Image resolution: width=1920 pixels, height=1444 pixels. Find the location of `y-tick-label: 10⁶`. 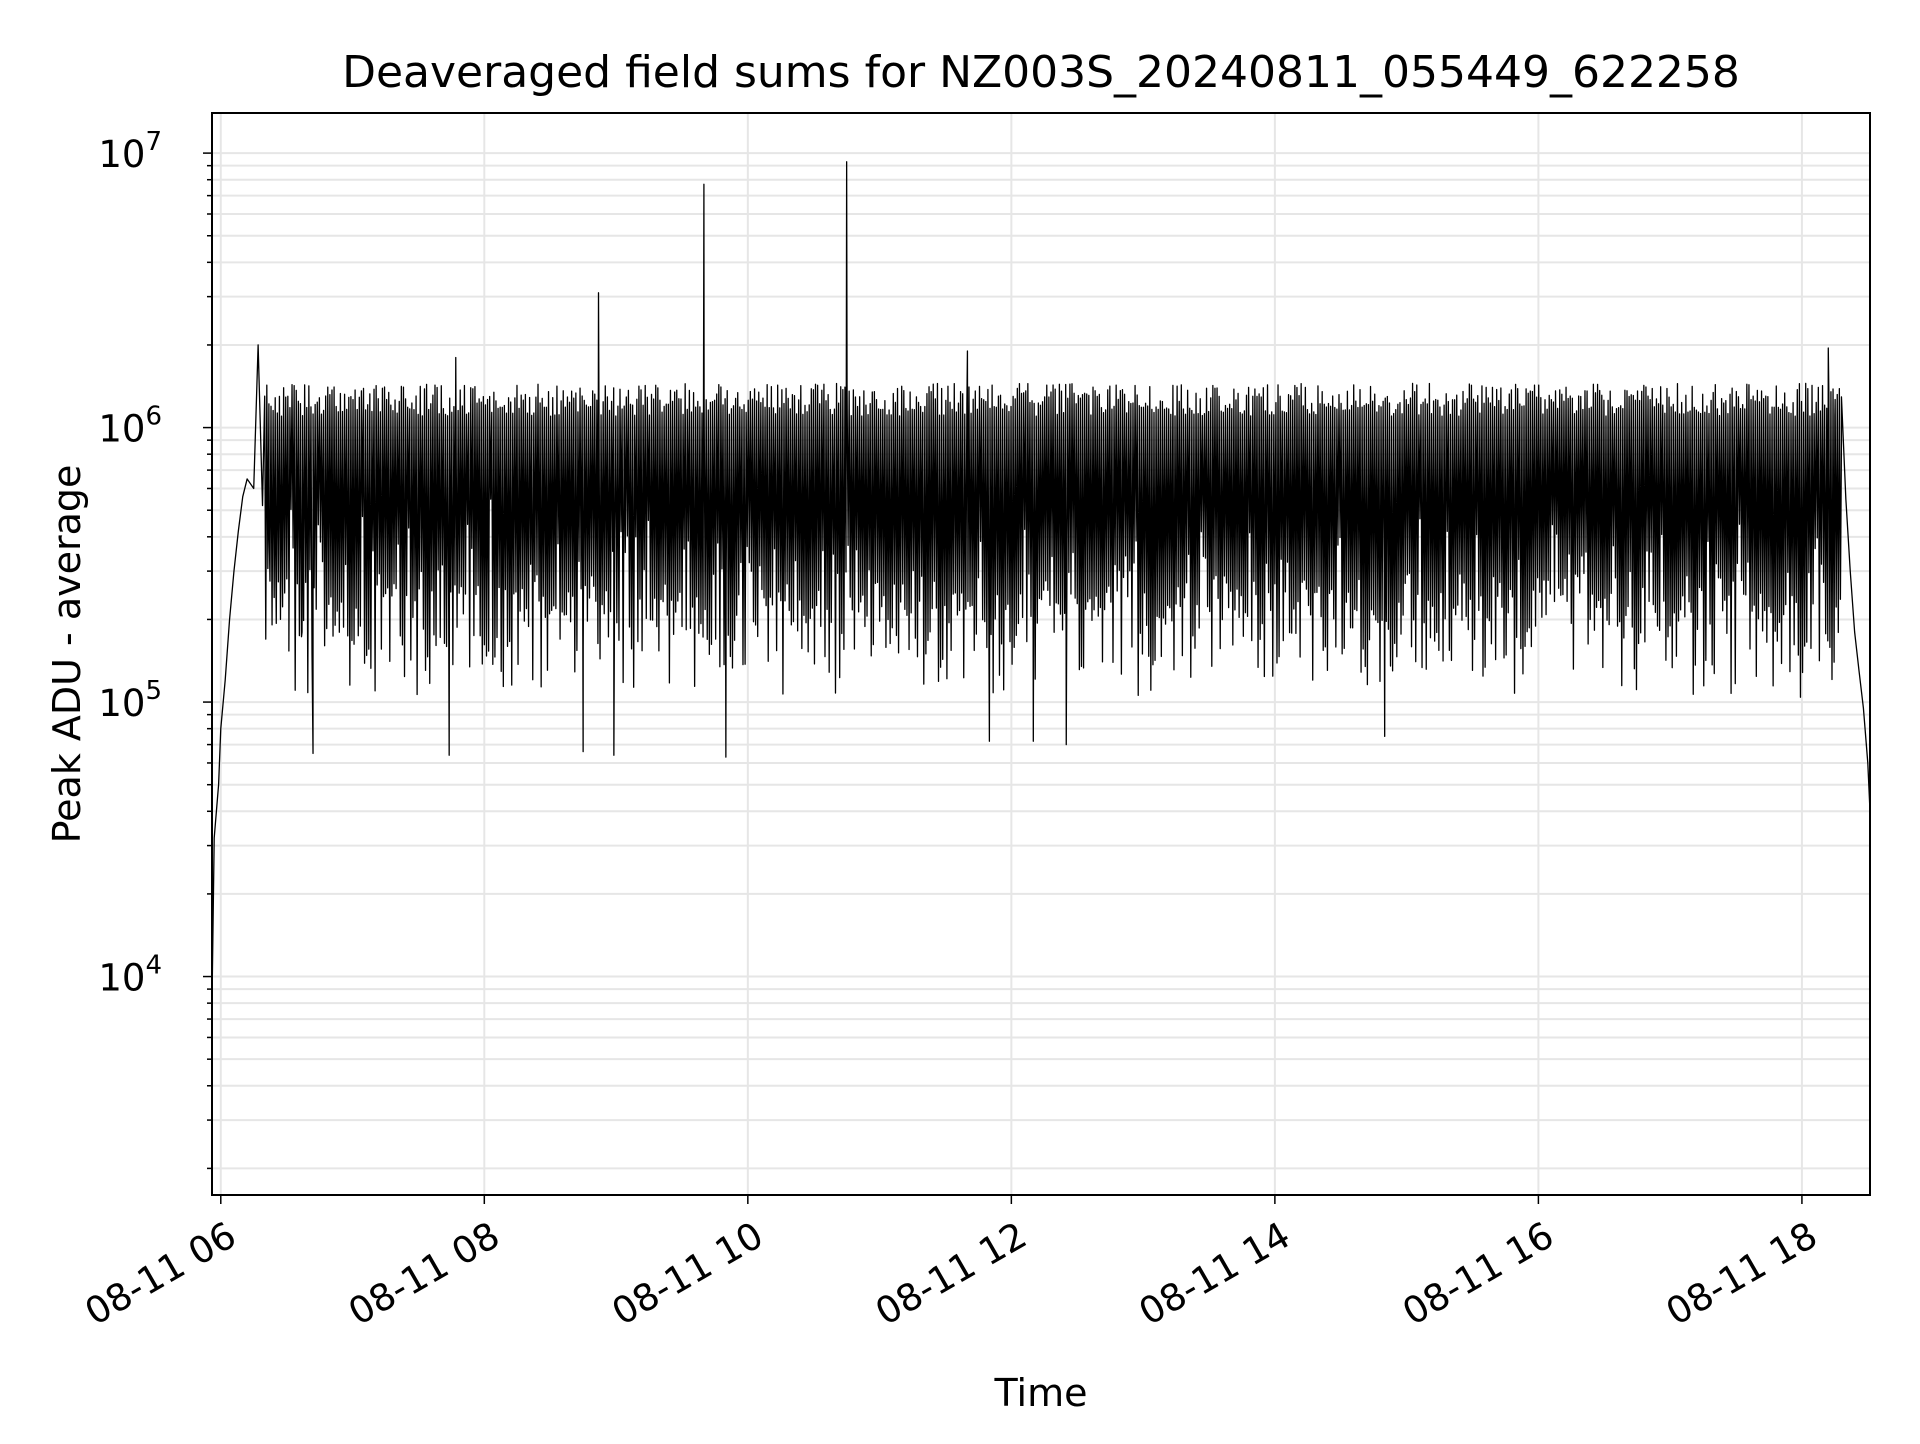

y-tick-label: 10⁶ is located at coordinates (130, 426).